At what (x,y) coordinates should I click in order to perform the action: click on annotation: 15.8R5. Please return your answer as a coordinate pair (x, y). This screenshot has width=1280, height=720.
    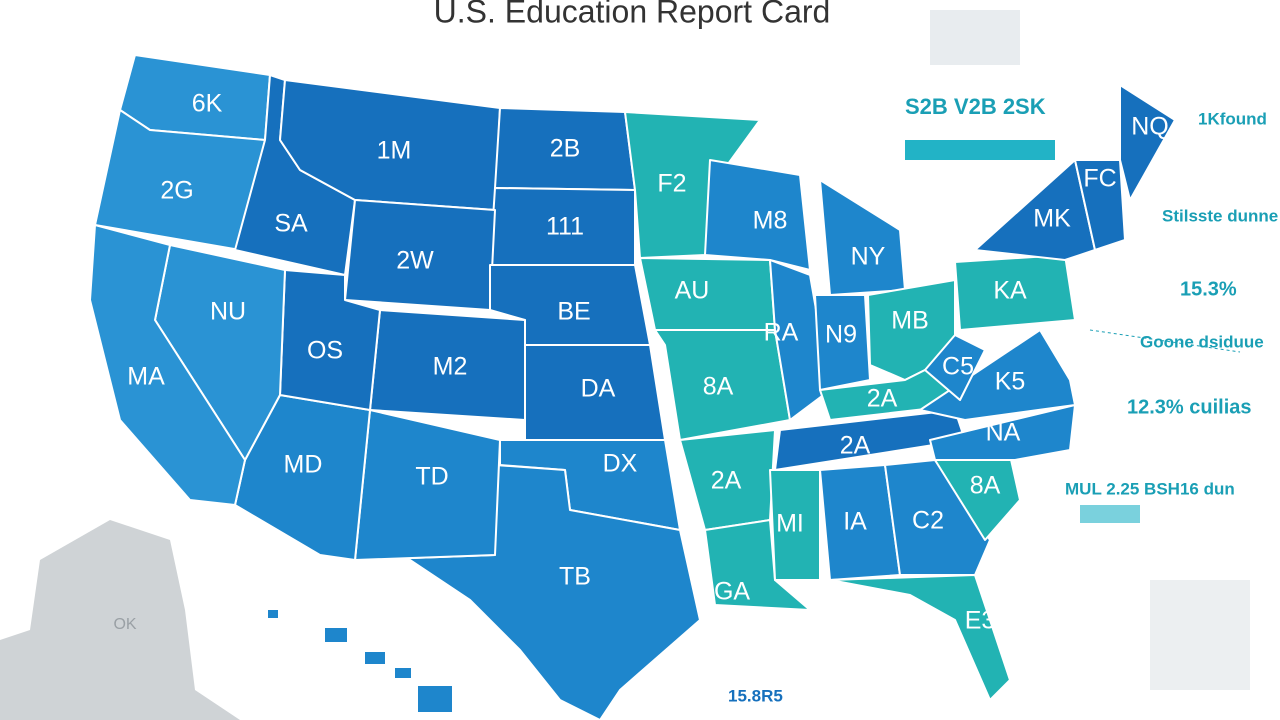
    Looking at the image, I should click on (755, 695).